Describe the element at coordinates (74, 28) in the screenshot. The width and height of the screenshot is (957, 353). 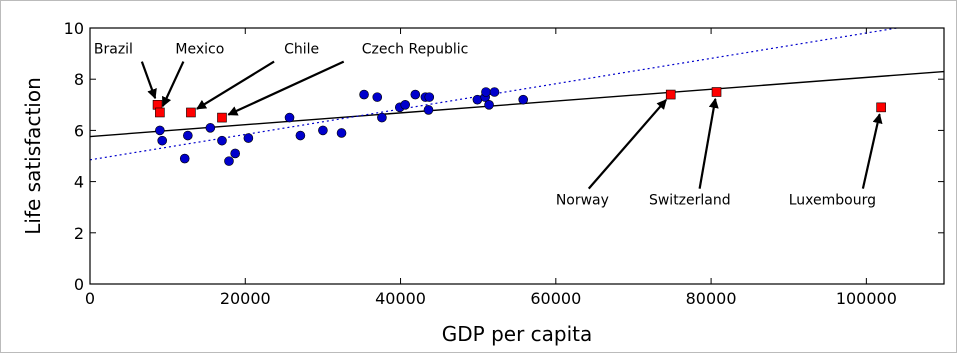
I see `y-tick-label: 10` at that location.